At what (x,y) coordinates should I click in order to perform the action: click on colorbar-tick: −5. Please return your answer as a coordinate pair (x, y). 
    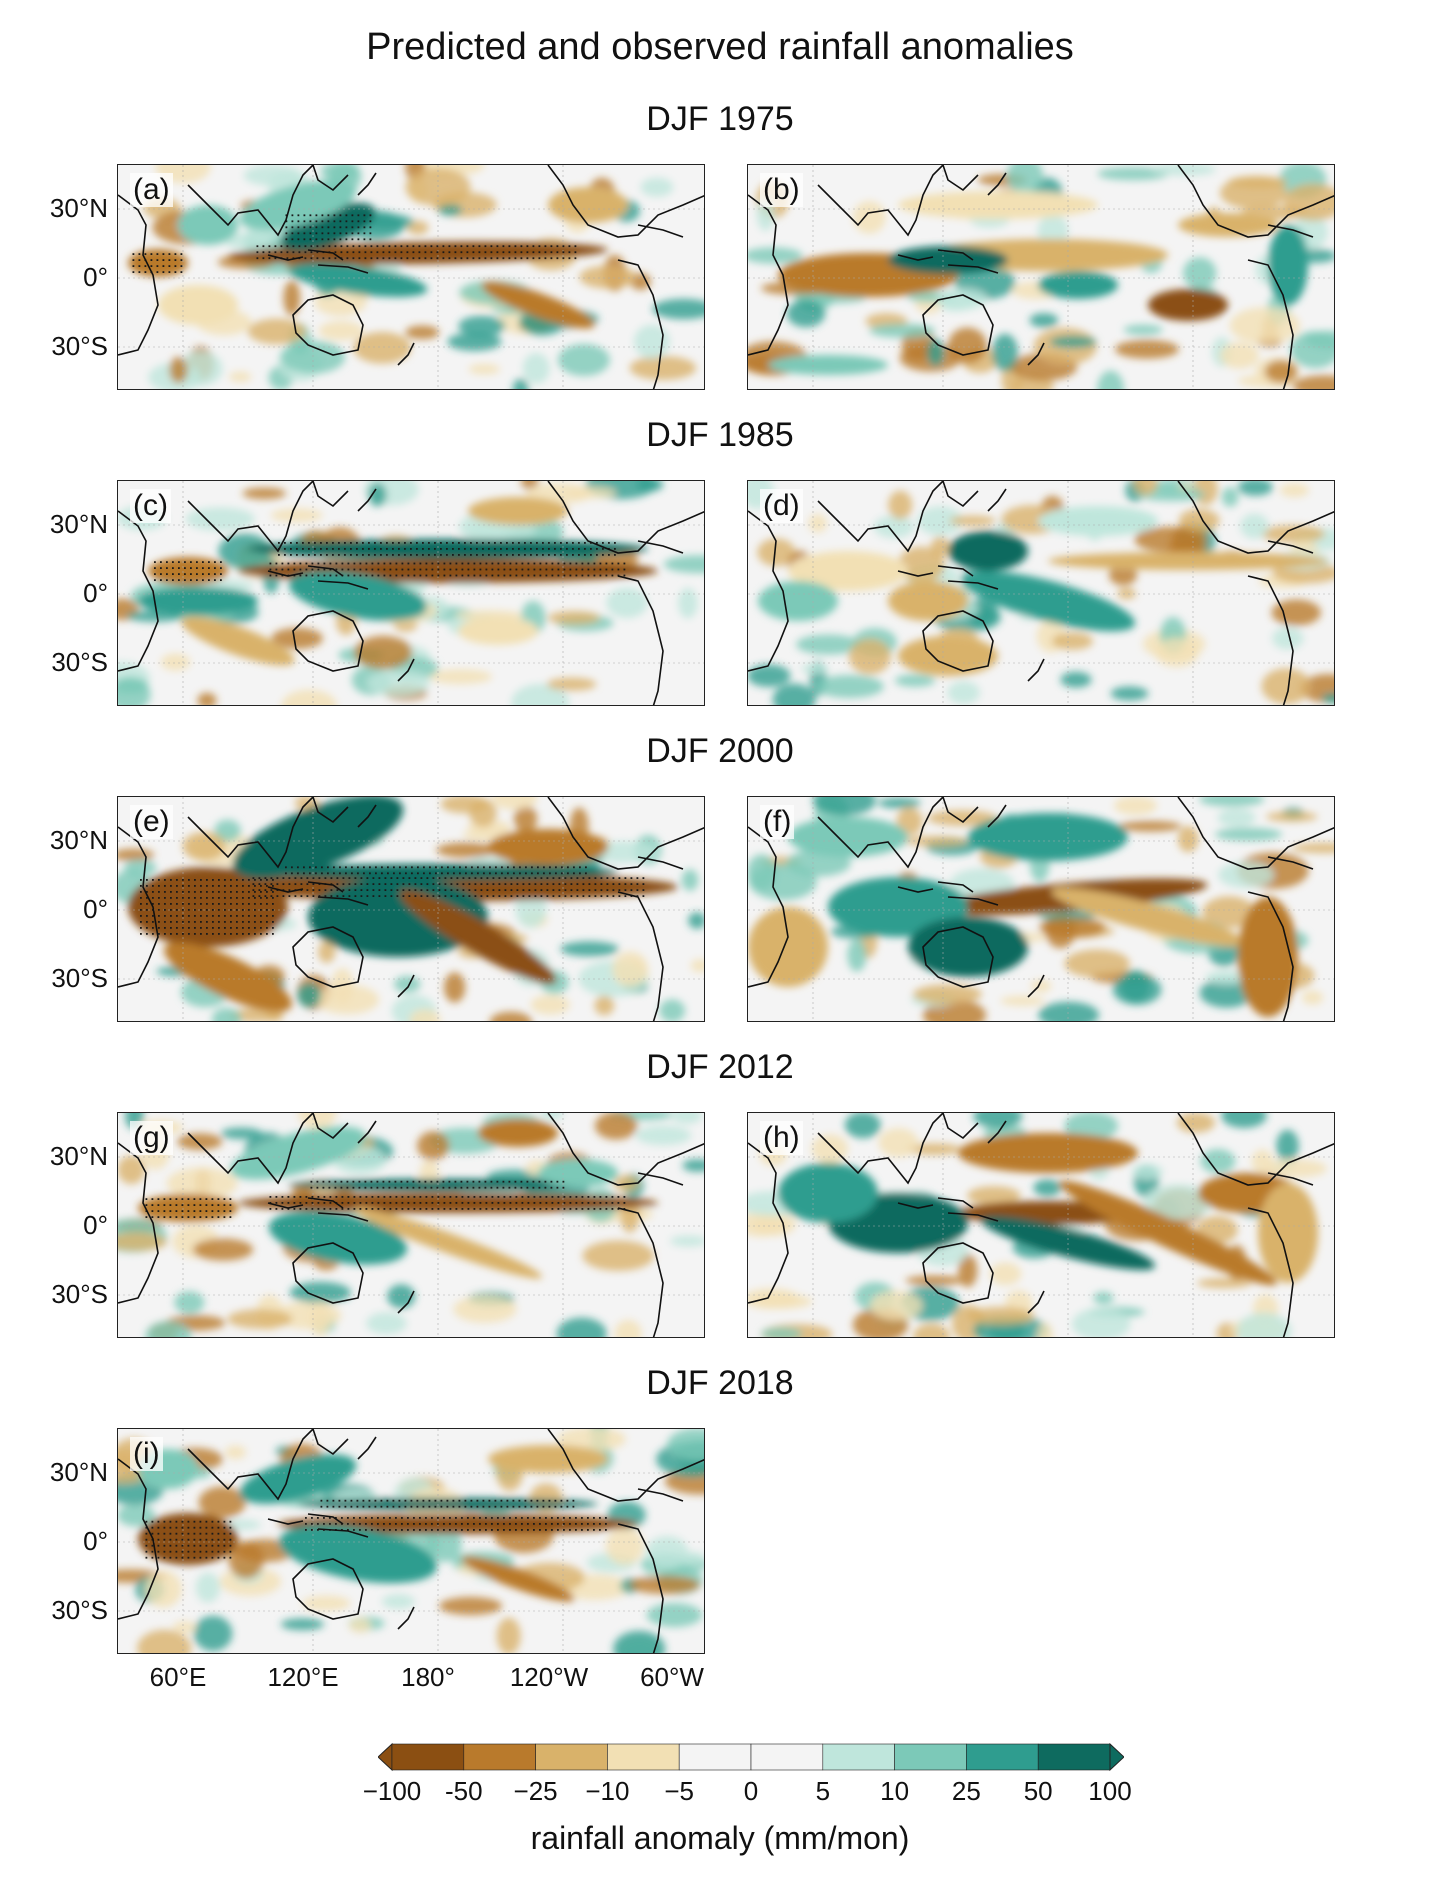
    Looking at the image, I should click on (679, 1791).